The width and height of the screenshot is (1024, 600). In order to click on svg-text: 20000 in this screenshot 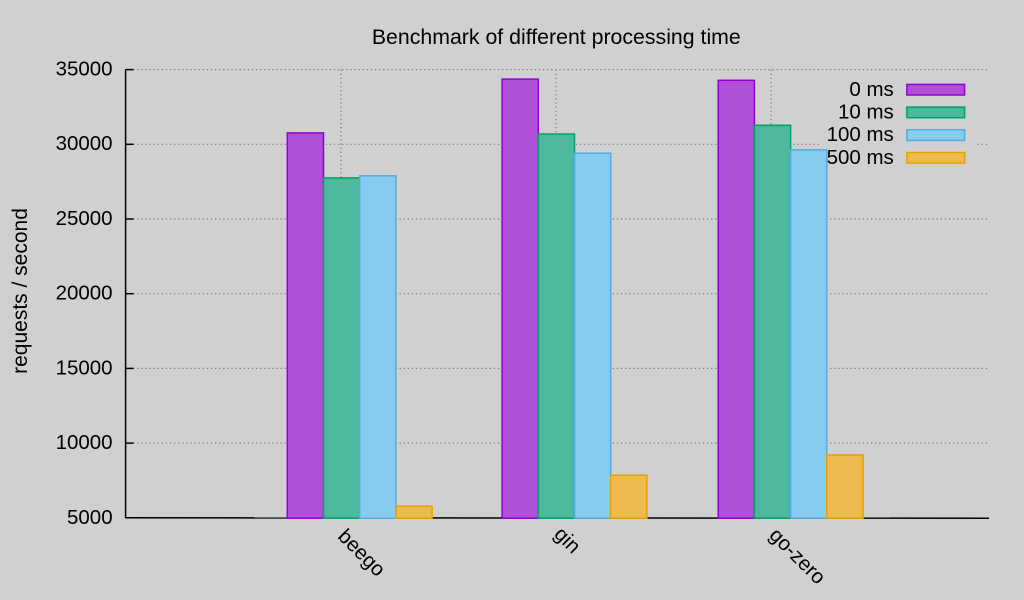, I will do `click(84, 293)`.